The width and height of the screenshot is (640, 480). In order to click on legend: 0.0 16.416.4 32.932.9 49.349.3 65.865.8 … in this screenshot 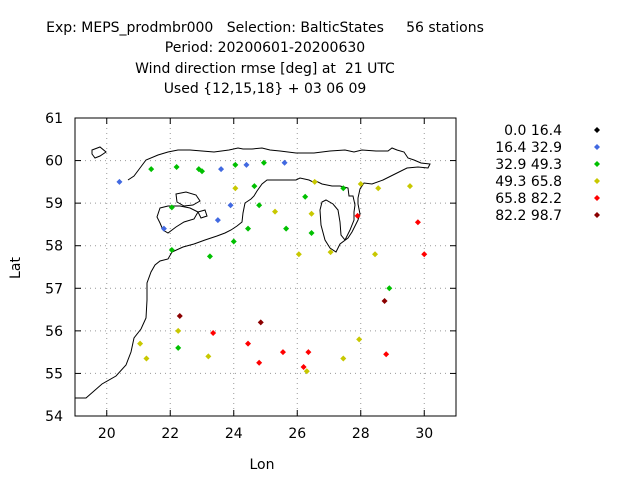, I will do `click(547, 173)`.